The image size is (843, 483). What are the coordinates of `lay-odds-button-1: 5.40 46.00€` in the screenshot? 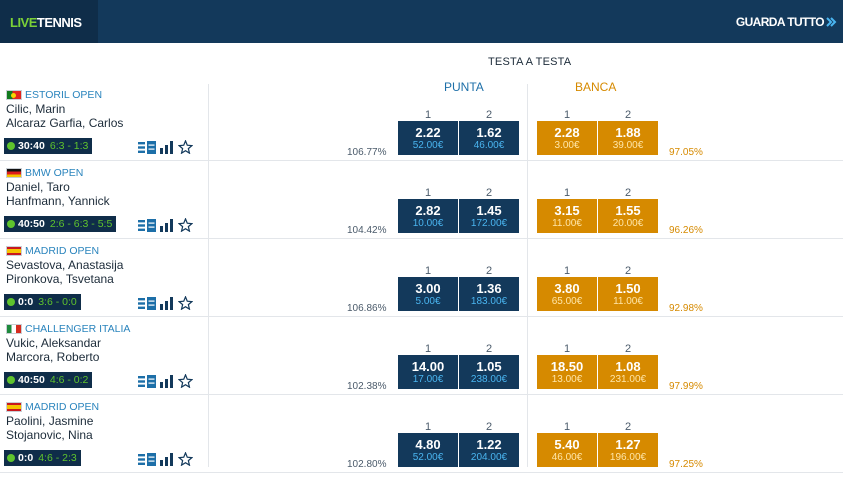 It's located at (567, 450).